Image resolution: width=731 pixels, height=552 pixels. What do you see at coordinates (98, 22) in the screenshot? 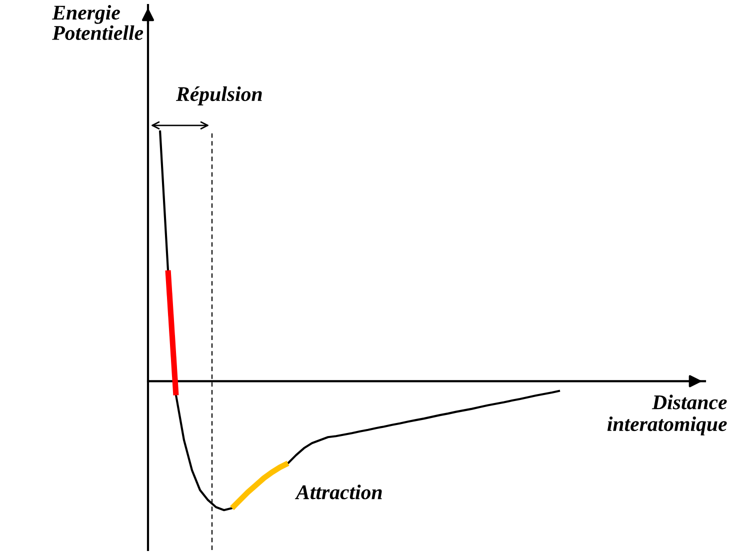
I see `y-axis-title: Energie Potentielle` at bounding box center [98, 22].